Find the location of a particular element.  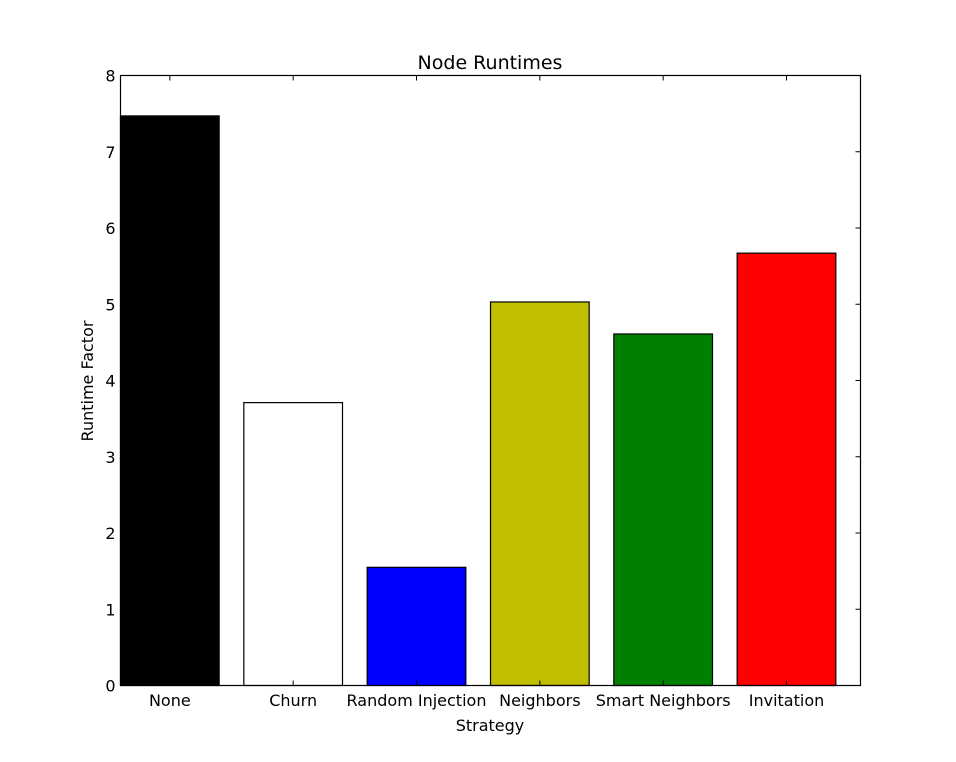

x-tick-label: Smart Neighbors is located at coordinates (663, 700).